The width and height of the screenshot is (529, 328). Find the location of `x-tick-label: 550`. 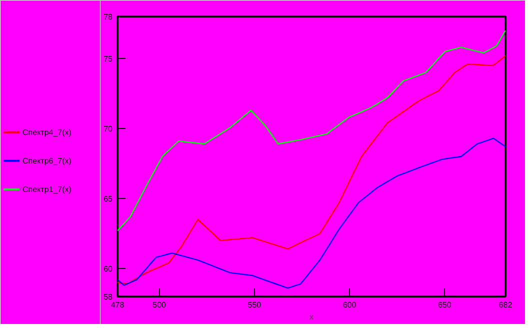

x-tick-label: 550 is located at coordinates (255, 305).